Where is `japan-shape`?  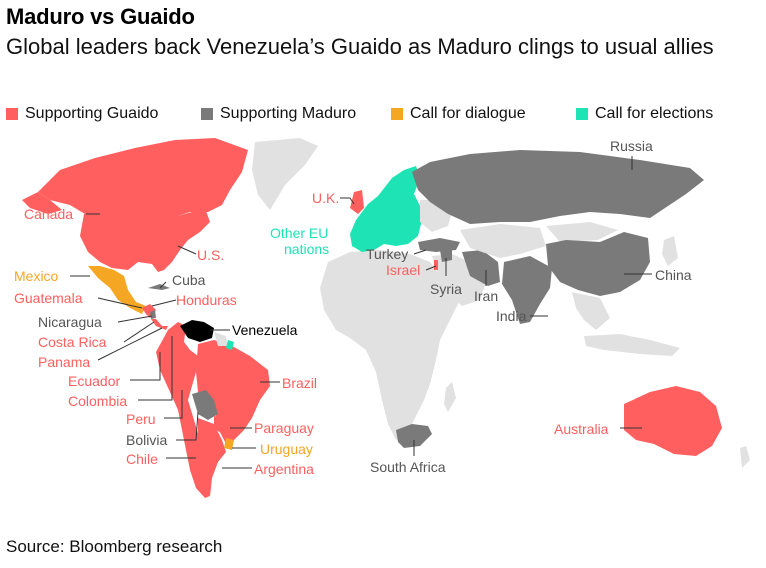
japan-shape is located at coordinates (670, 251).